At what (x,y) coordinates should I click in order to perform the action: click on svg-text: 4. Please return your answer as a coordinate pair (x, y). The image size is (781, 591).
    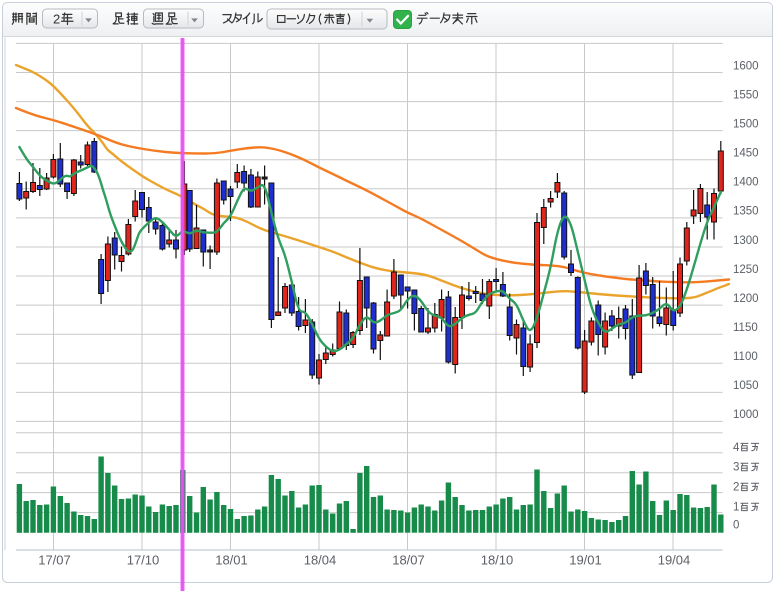
    Looking at the image, I should click on (736, 448).